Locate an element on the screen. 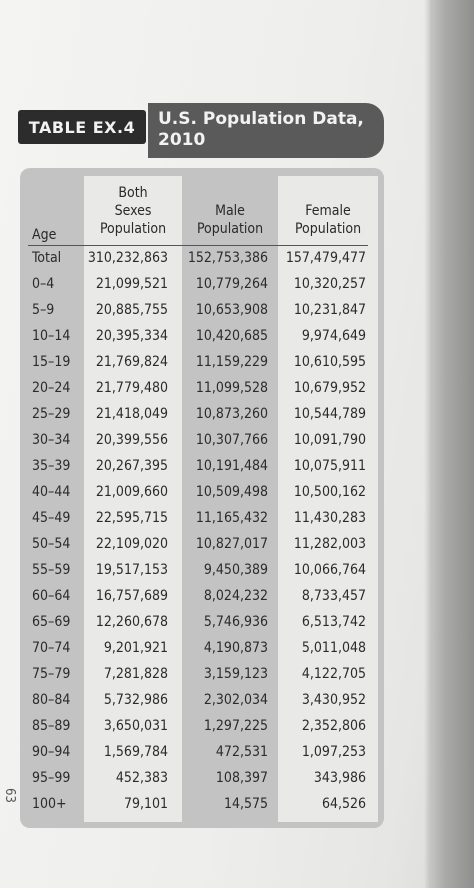  header-male: Male Population is located at coordinates (230, 220).